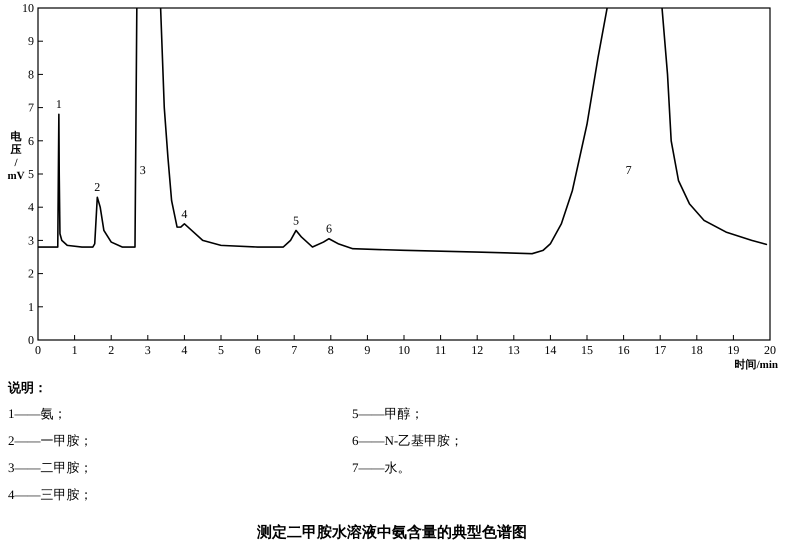 The width and height of the screenshot is (800, 548). Describe the element at coordinates (329, 229) in the screenshot. I see `annotation: 6` at that location.